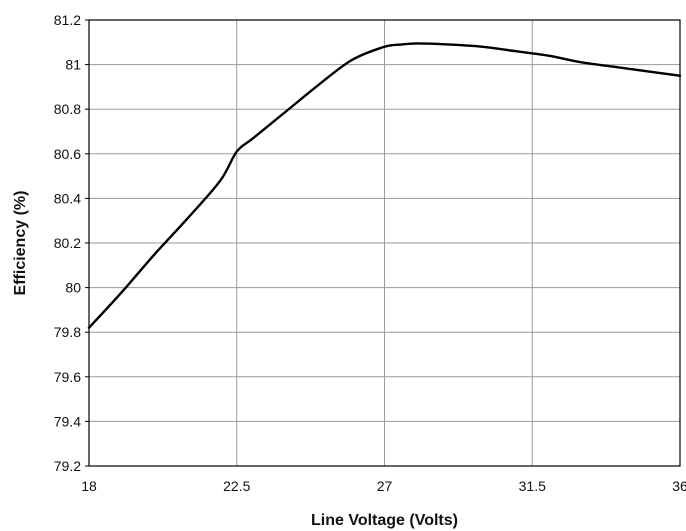 This screenshot has height=531, width=686. Describe the element at coordinates (67, 377) in the screenshot. I see `y-tick-label: 79.6` at that location.